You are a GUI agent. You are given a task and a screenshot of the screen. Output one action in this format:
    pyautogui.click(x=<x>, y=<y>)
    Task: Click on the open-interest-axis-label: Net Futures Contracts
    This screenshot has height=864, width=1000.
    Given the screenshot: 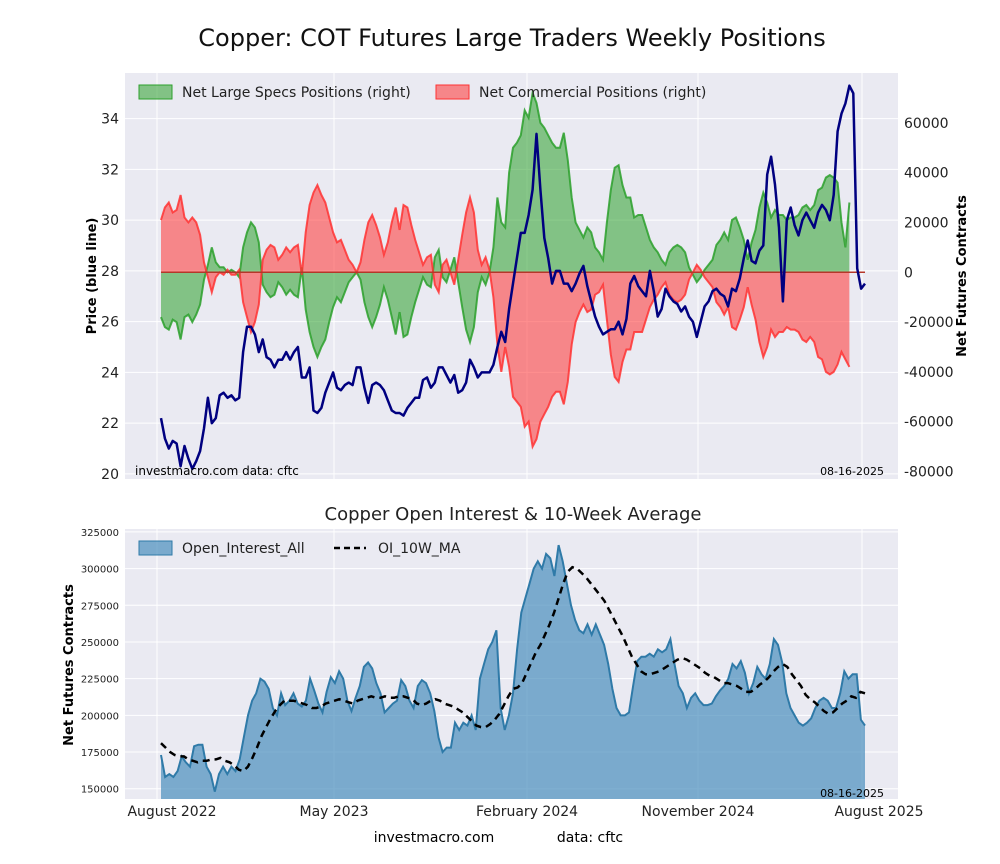 What is the action you would take?
    pyautogui.click(x=69, y=665)
    